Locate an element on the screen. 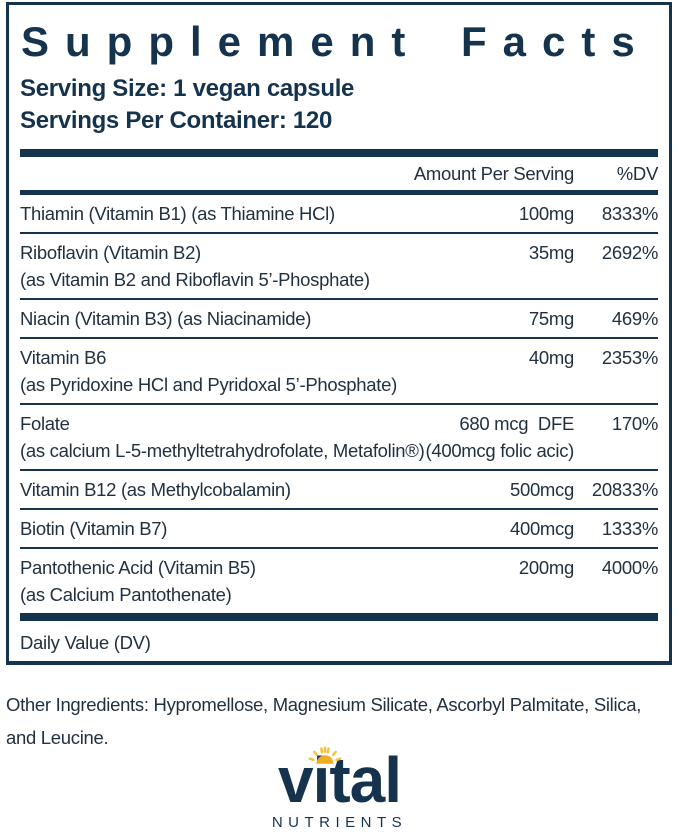  sun-icon is located at coordinates (325, 755).